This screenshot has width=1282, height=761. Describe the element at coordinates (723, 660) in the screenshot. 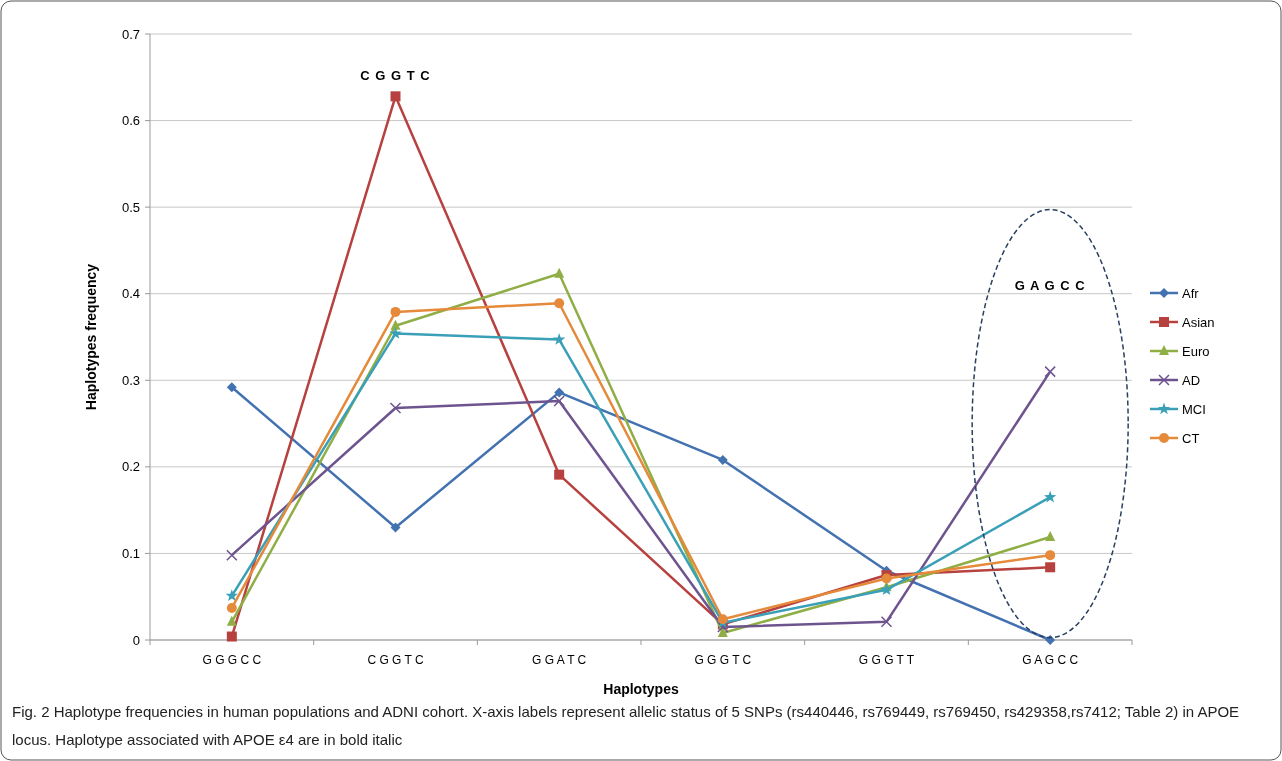

I see `x-tick-label: G G G T C` at that location.